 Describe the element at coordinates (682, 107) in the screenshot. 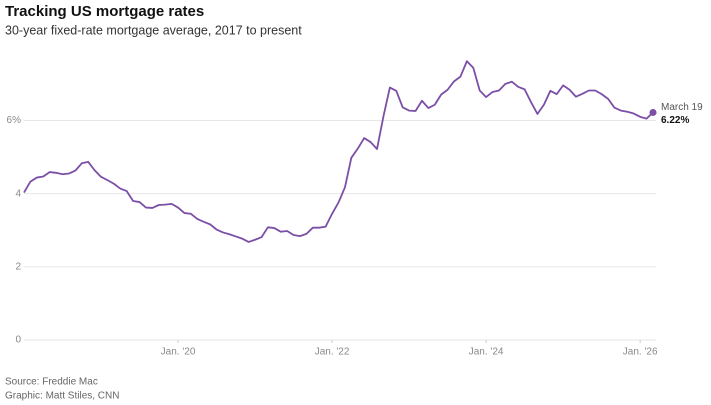

I see `annotation-date: March 19` at that location.